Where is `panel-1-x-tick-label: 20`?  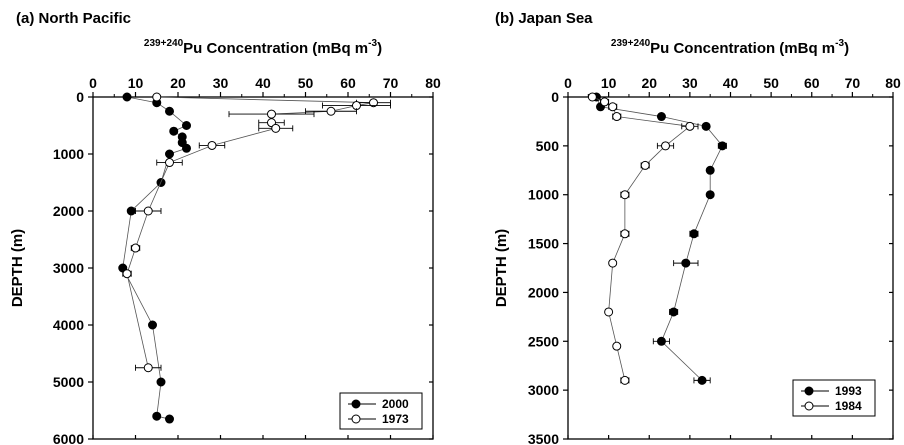
panel-1-x-tick-label: 20 is located at coordinates (178, 83).